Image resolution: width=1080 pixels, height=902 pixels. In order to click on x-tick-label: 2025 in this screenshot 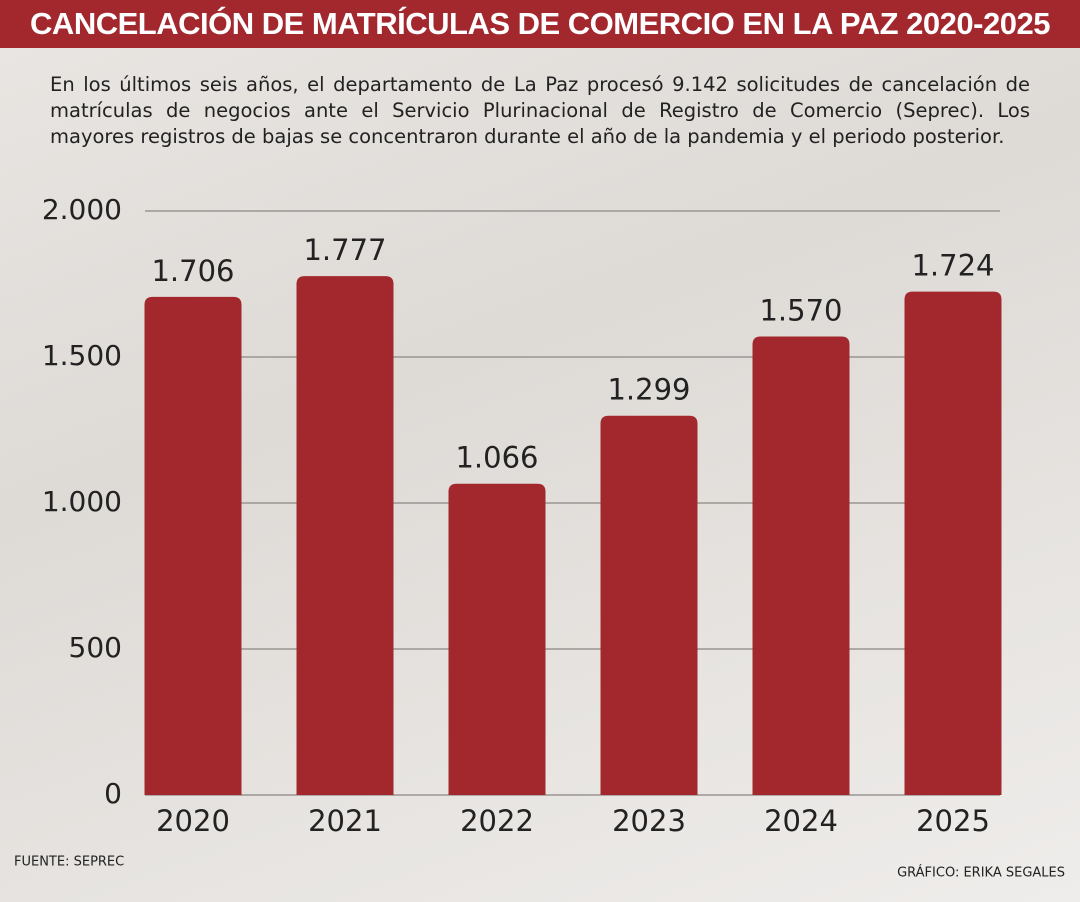, I will do `click(953, 821)`.